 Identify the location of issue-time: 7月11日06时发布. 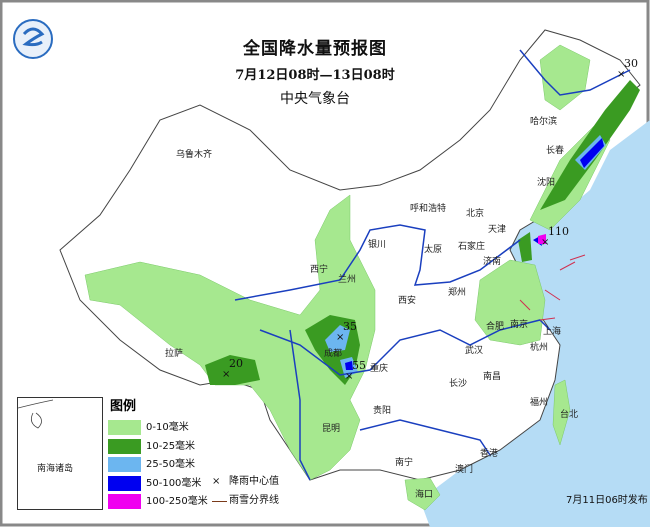
(607, 500).